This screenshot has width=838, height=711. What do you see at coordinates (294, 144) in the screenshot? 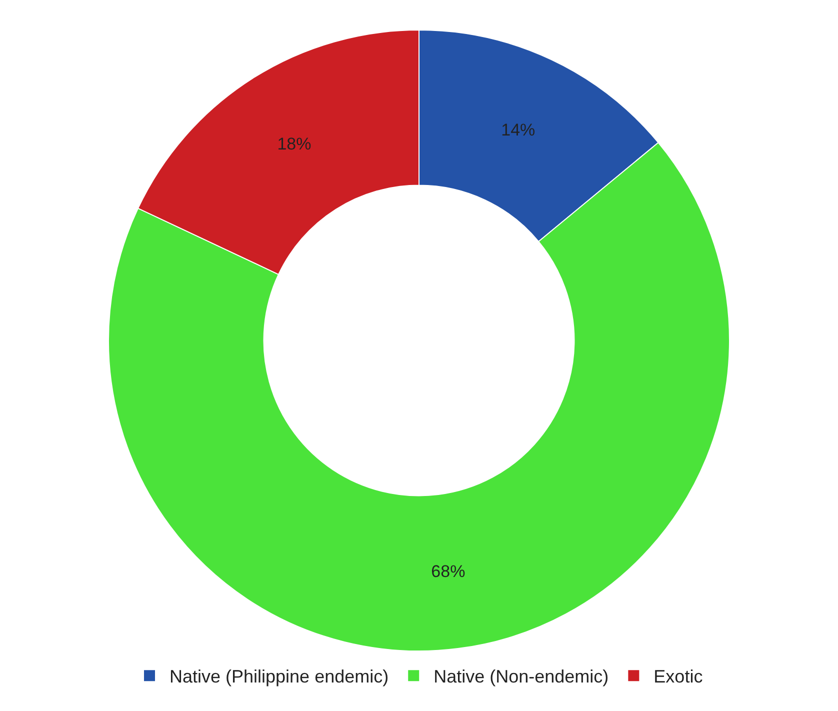
I see `data-label: 18%` at bounding box center [294, 144].